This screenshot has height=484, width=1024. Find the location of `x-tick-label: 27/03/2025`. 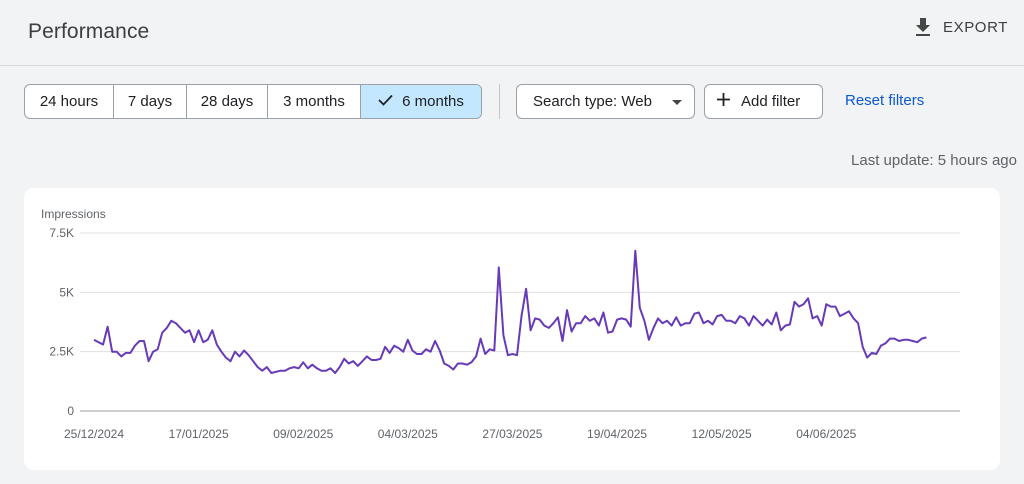

x-tick-label: 27/03/2025 is located at coordinates (512, 434).